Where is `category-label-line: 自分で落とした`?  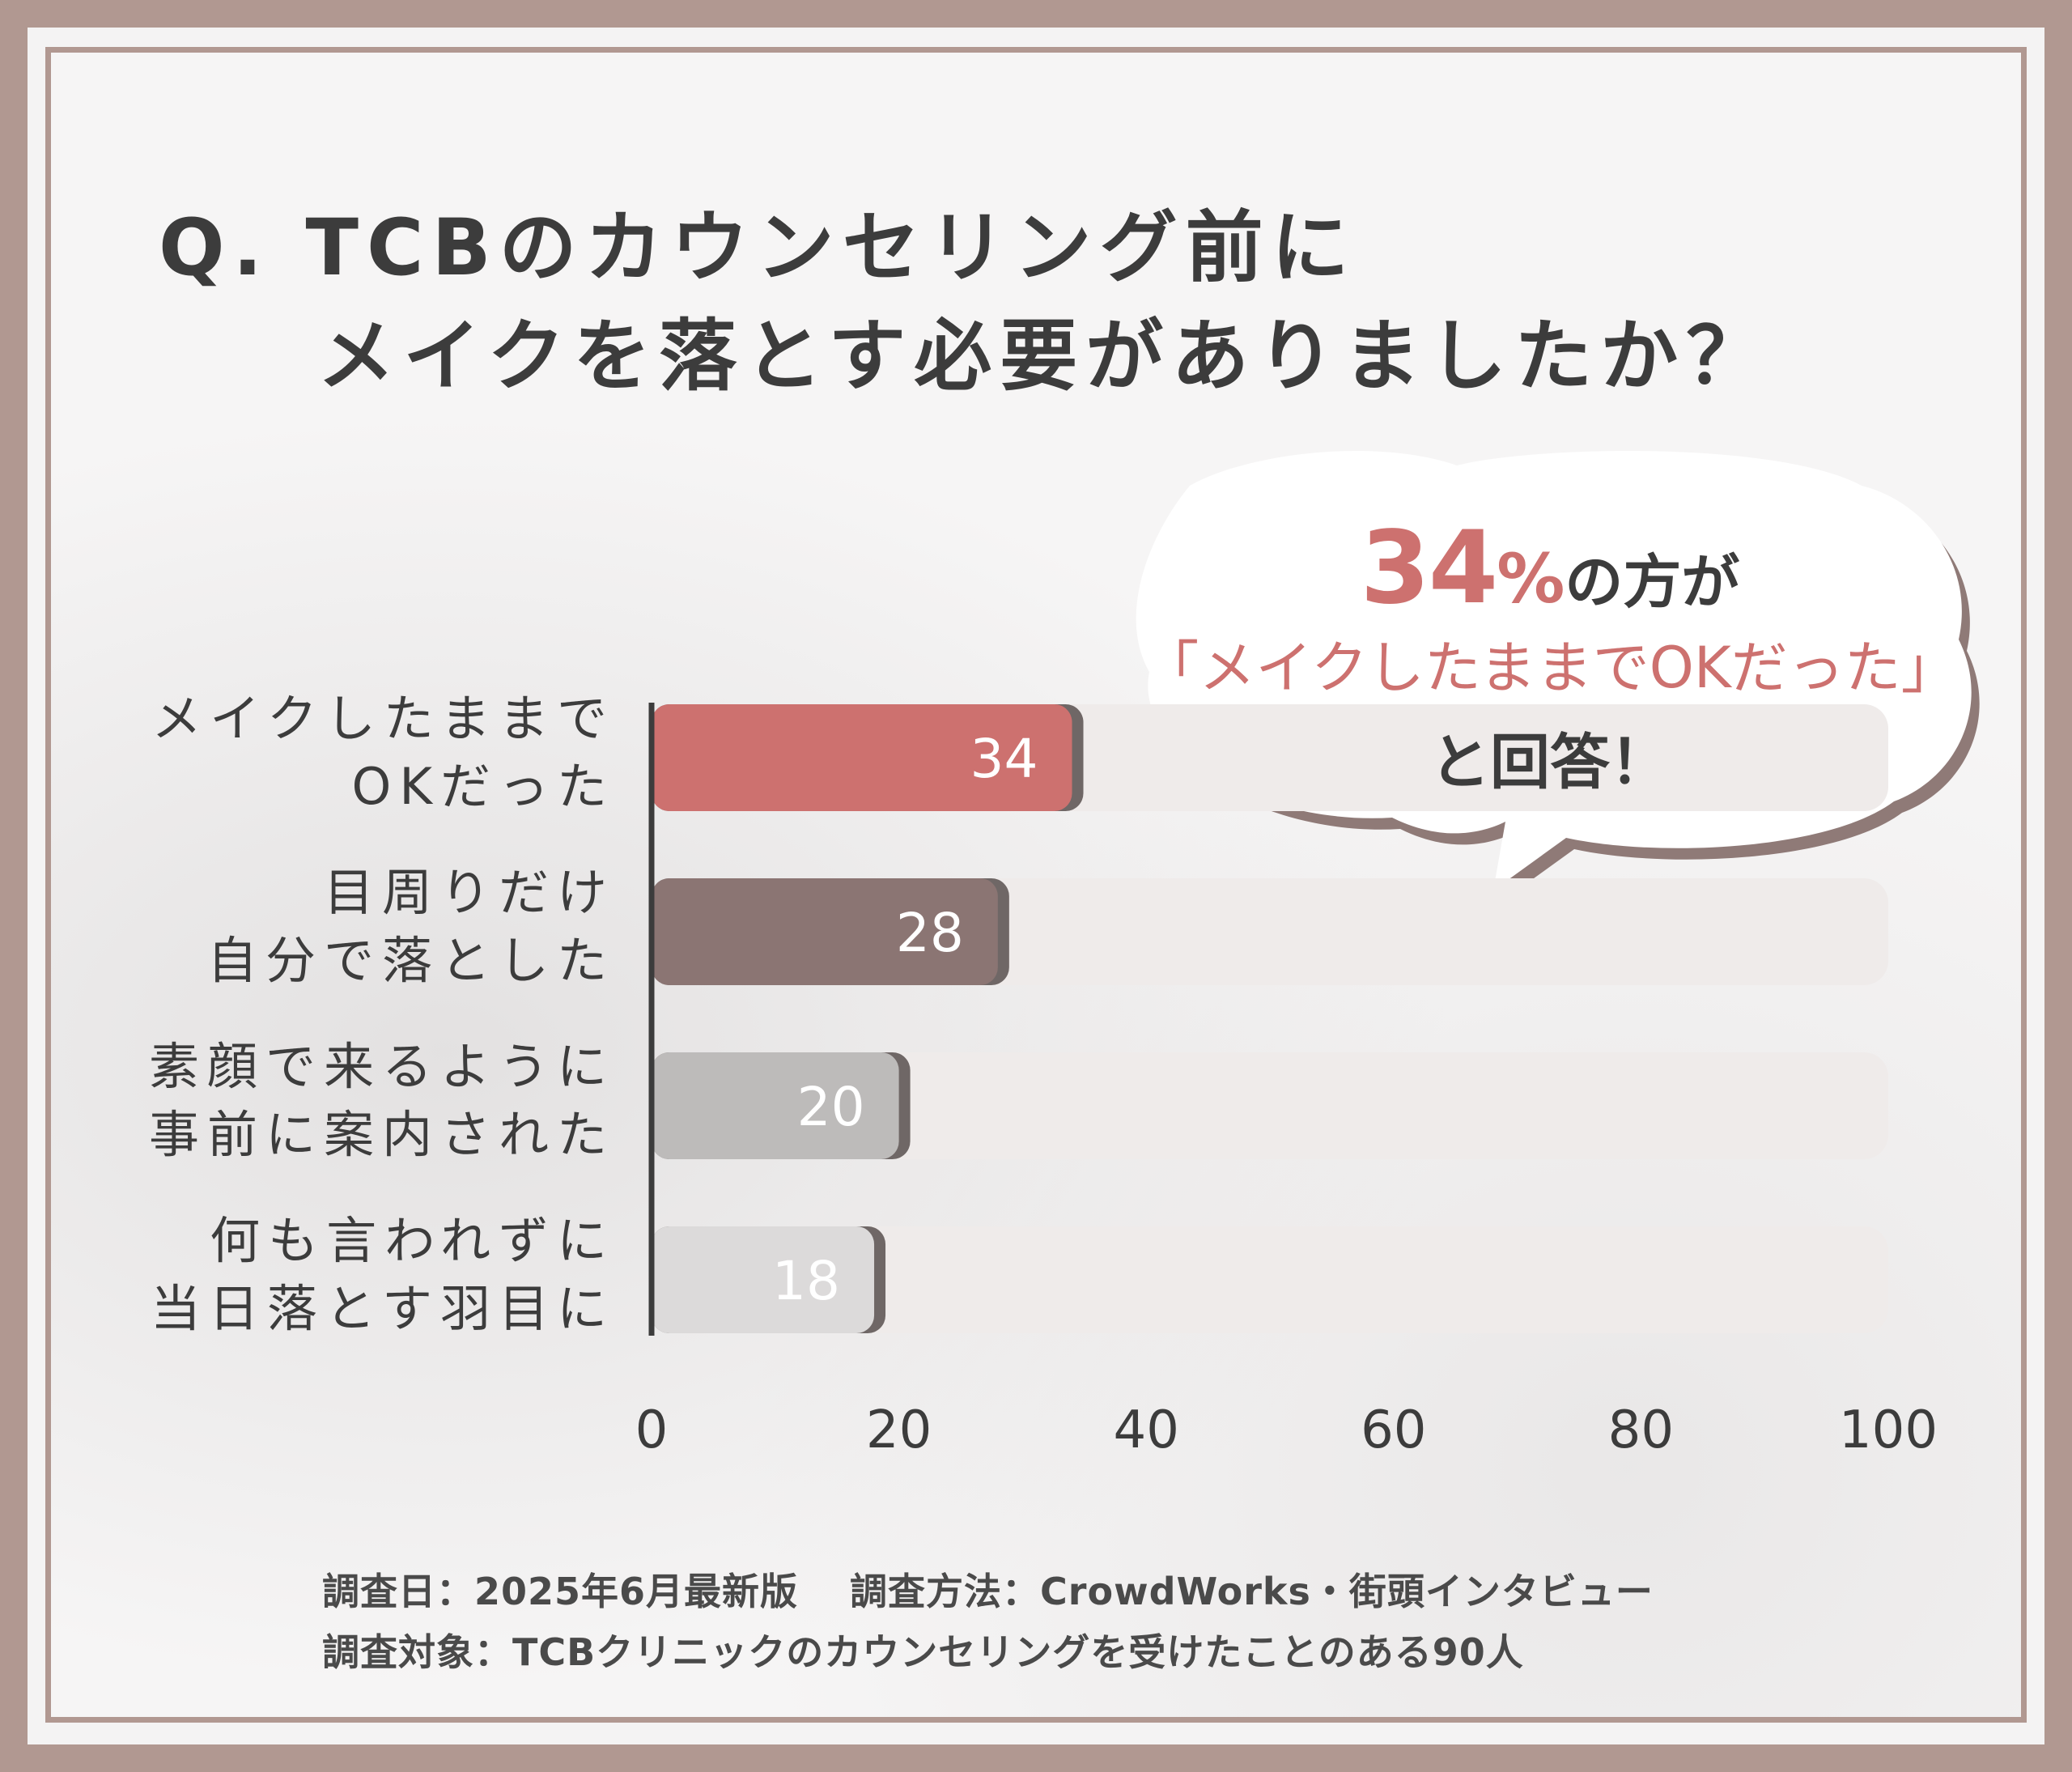 category-label-line: 自分で落とした is located at coordinates (410, 961).